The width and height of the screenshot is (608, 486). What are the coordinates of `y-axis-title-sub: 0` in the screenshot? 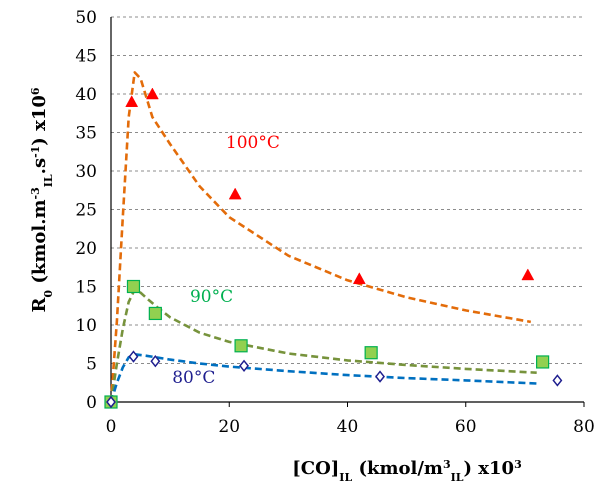 It's located at (48, 294).